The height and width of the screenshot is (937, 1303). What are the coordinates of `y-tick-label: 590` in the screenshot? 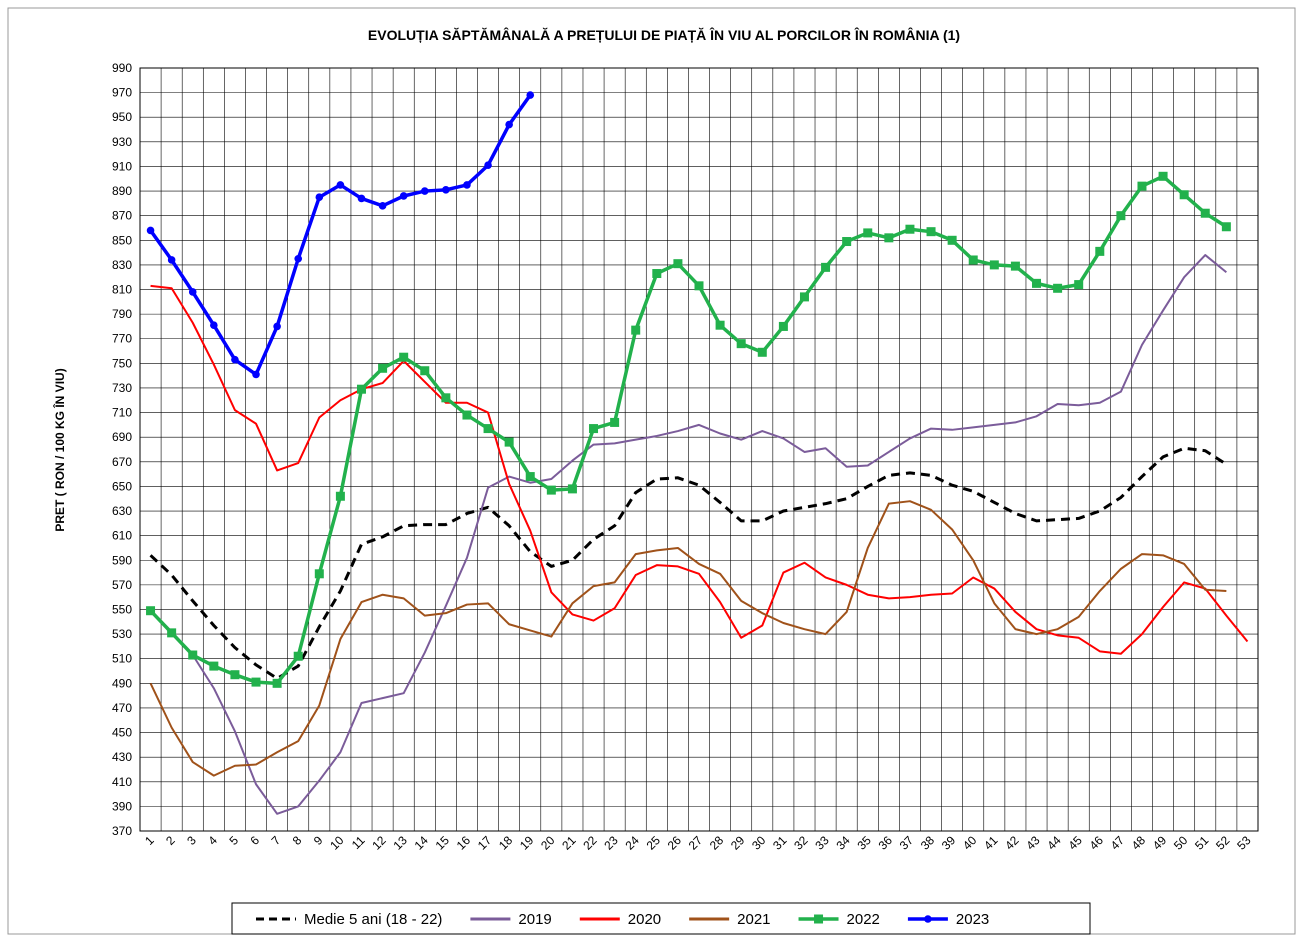 It's located at (122, 560).